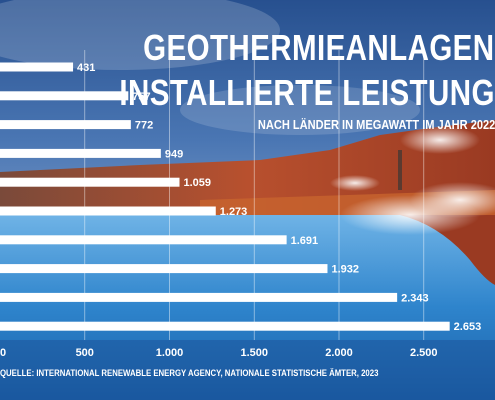 This screenshot has height=400, width=495. What do you see at coordinates (319, 47) in the screenshot?
I see `chart-title-line1: GEOTHERMIEANLAGEN` at bounding box center [319, 47].